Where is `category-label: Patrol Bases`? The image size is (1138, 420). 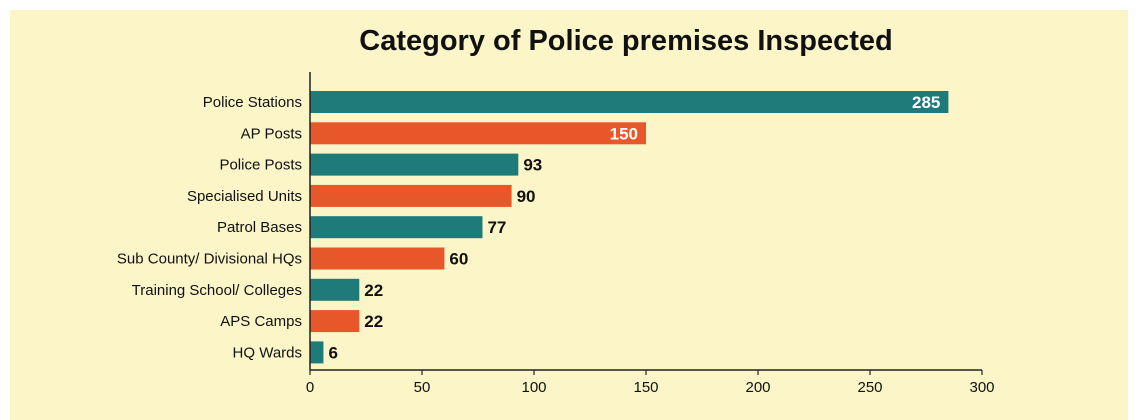
category-label: Patrol Bases is located at coordinates (259, 227).